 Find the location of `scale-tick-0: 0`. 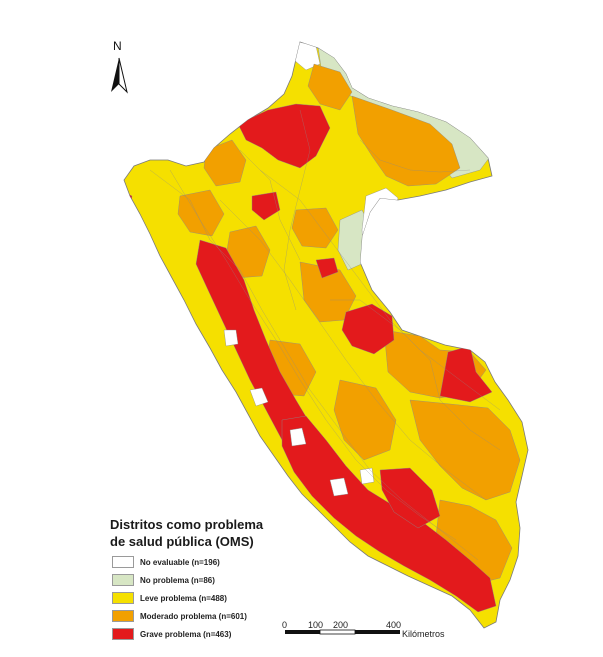

scale-tick-0: 0 is located at coordinates (285, 625).